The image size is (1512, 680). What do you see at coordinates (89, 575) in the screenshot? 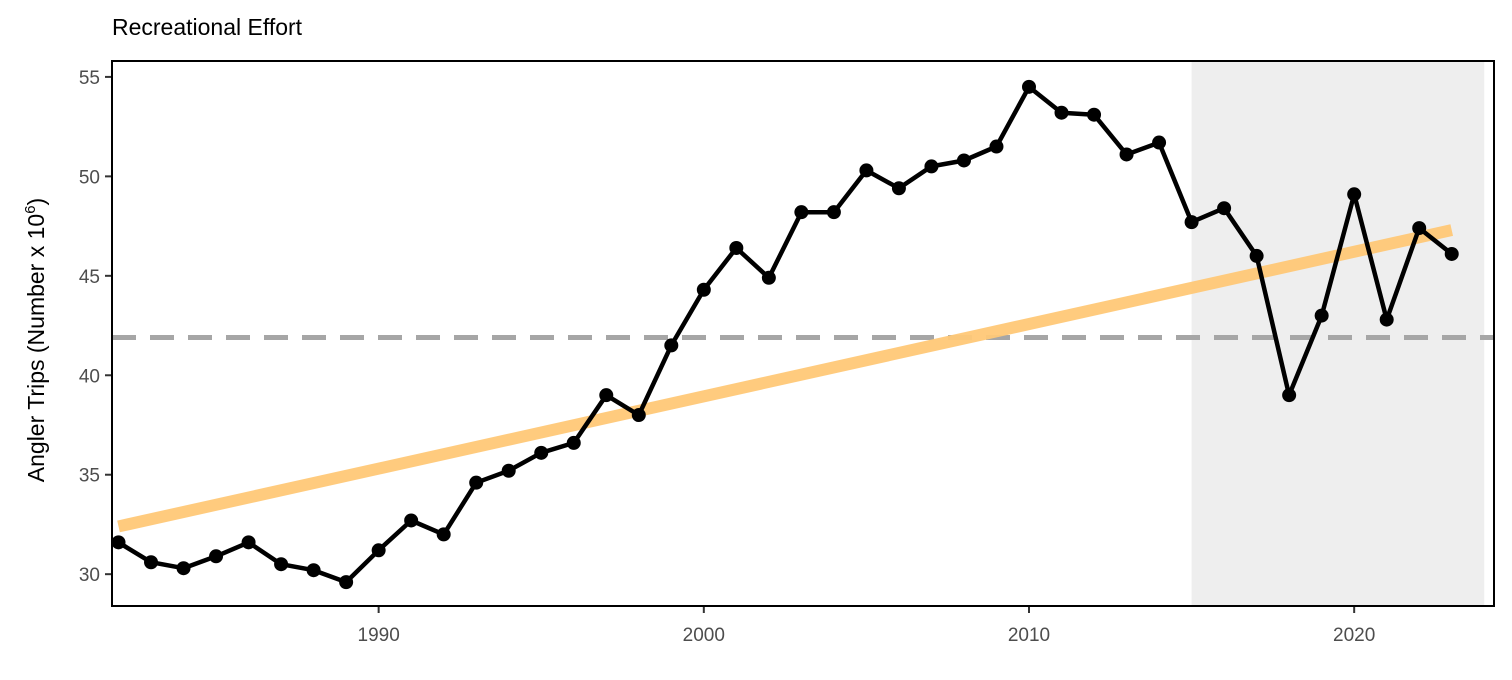
I see `y-tick-label: 30` at bounding box center [89, 575].